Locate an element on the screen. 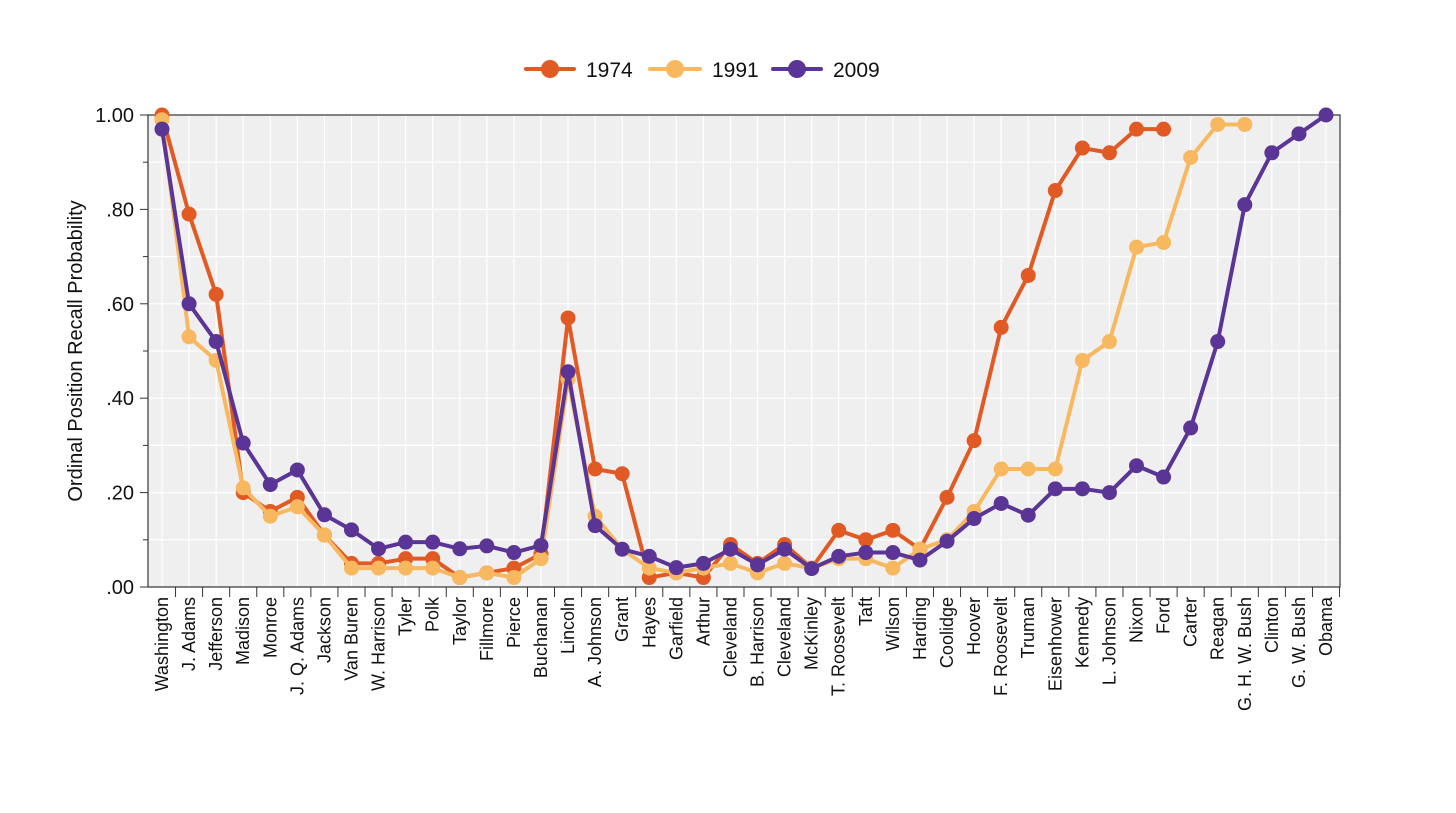 This screenshot has width=1456, height=813. legend: 1974 1991 2009 is located at coordinates (702, 70).